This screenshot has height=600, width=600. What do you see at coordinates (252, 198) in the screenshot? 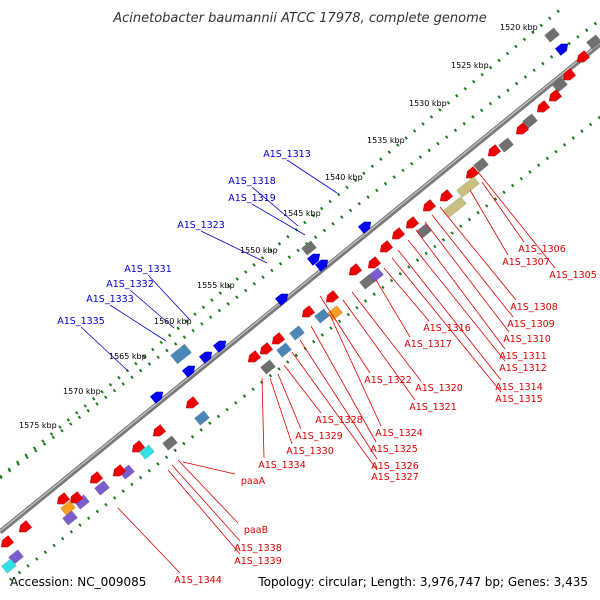
I see `forward-gene-label: A1S_1319` at bounding box center [252, 198].